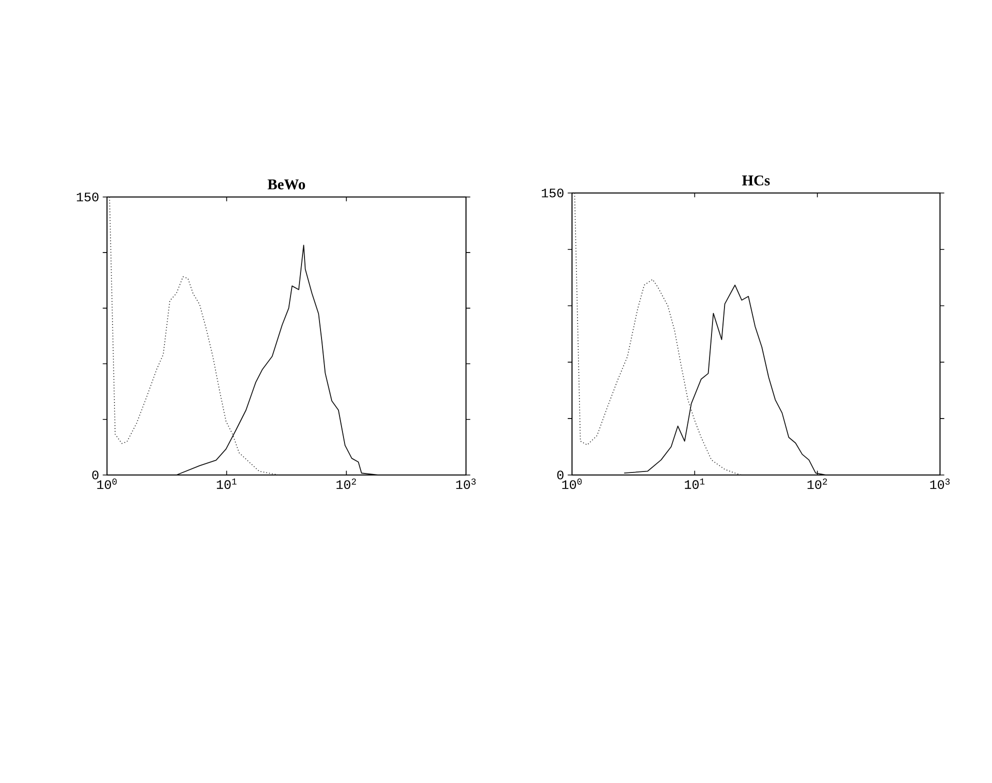  Describe the element at coordinates (287, 184) in the screenshot. I see `chart-title: BeWo` at that location.